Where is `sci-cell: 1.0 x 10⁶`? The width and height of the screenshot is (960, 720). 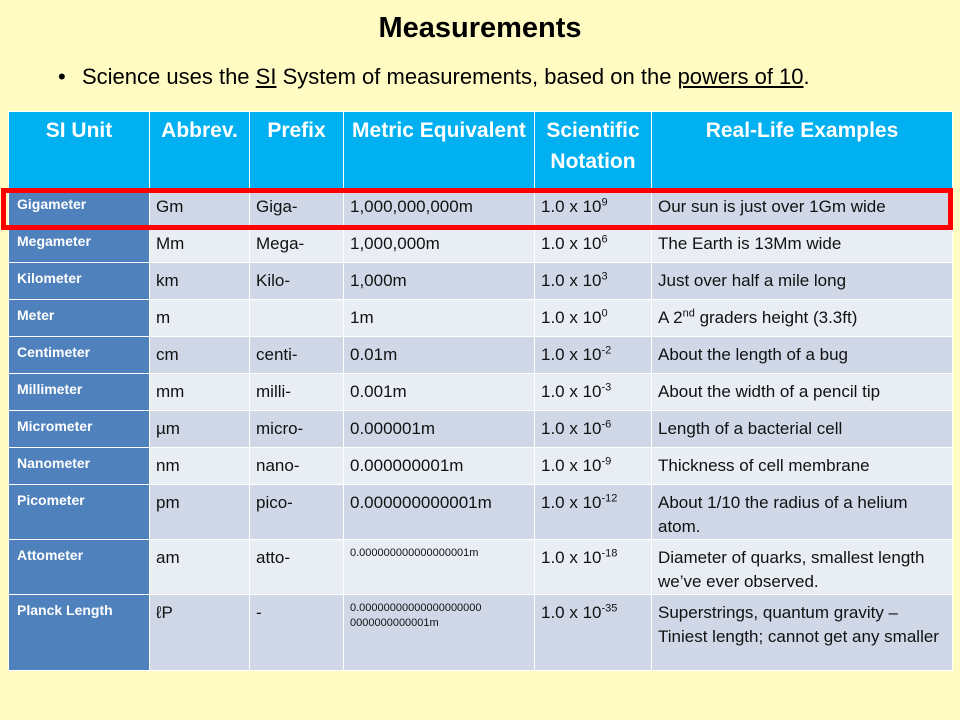 sci-cell: 1.0 x 10⁶ is located at coordinates (593, 244).